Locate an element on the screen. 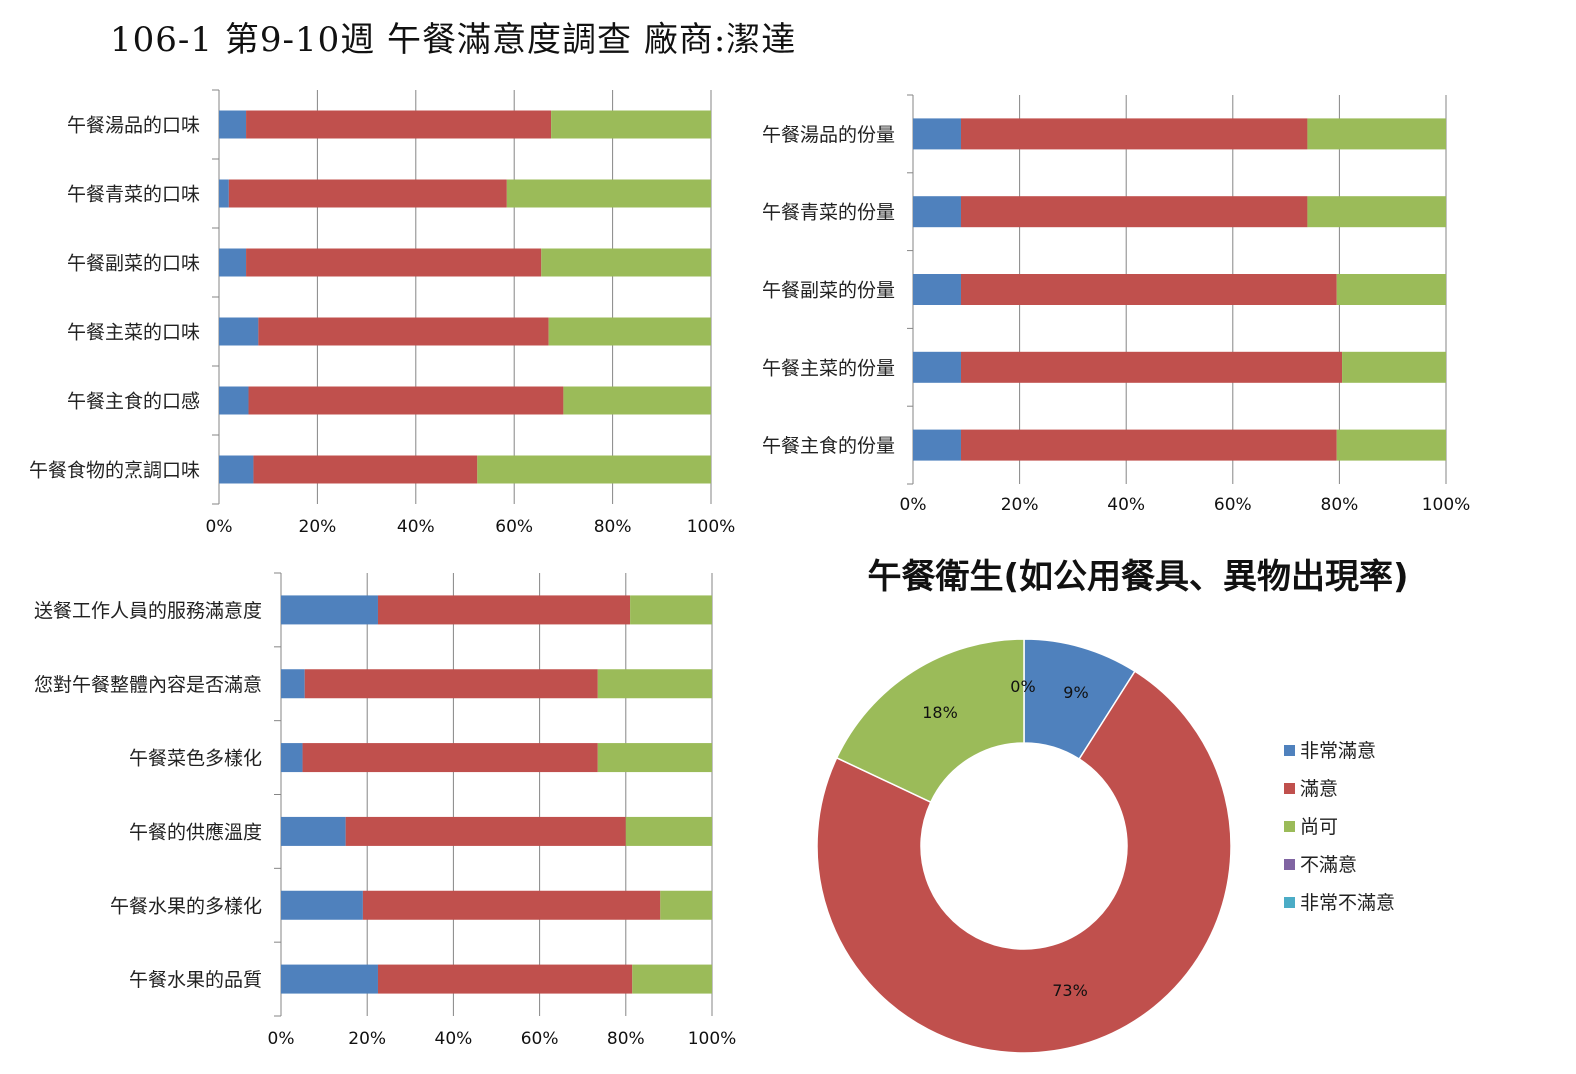 The height and width of the screenshot is (1074, 1576). legend-label: 非常滿意 is located at coordinates (1338, 751).